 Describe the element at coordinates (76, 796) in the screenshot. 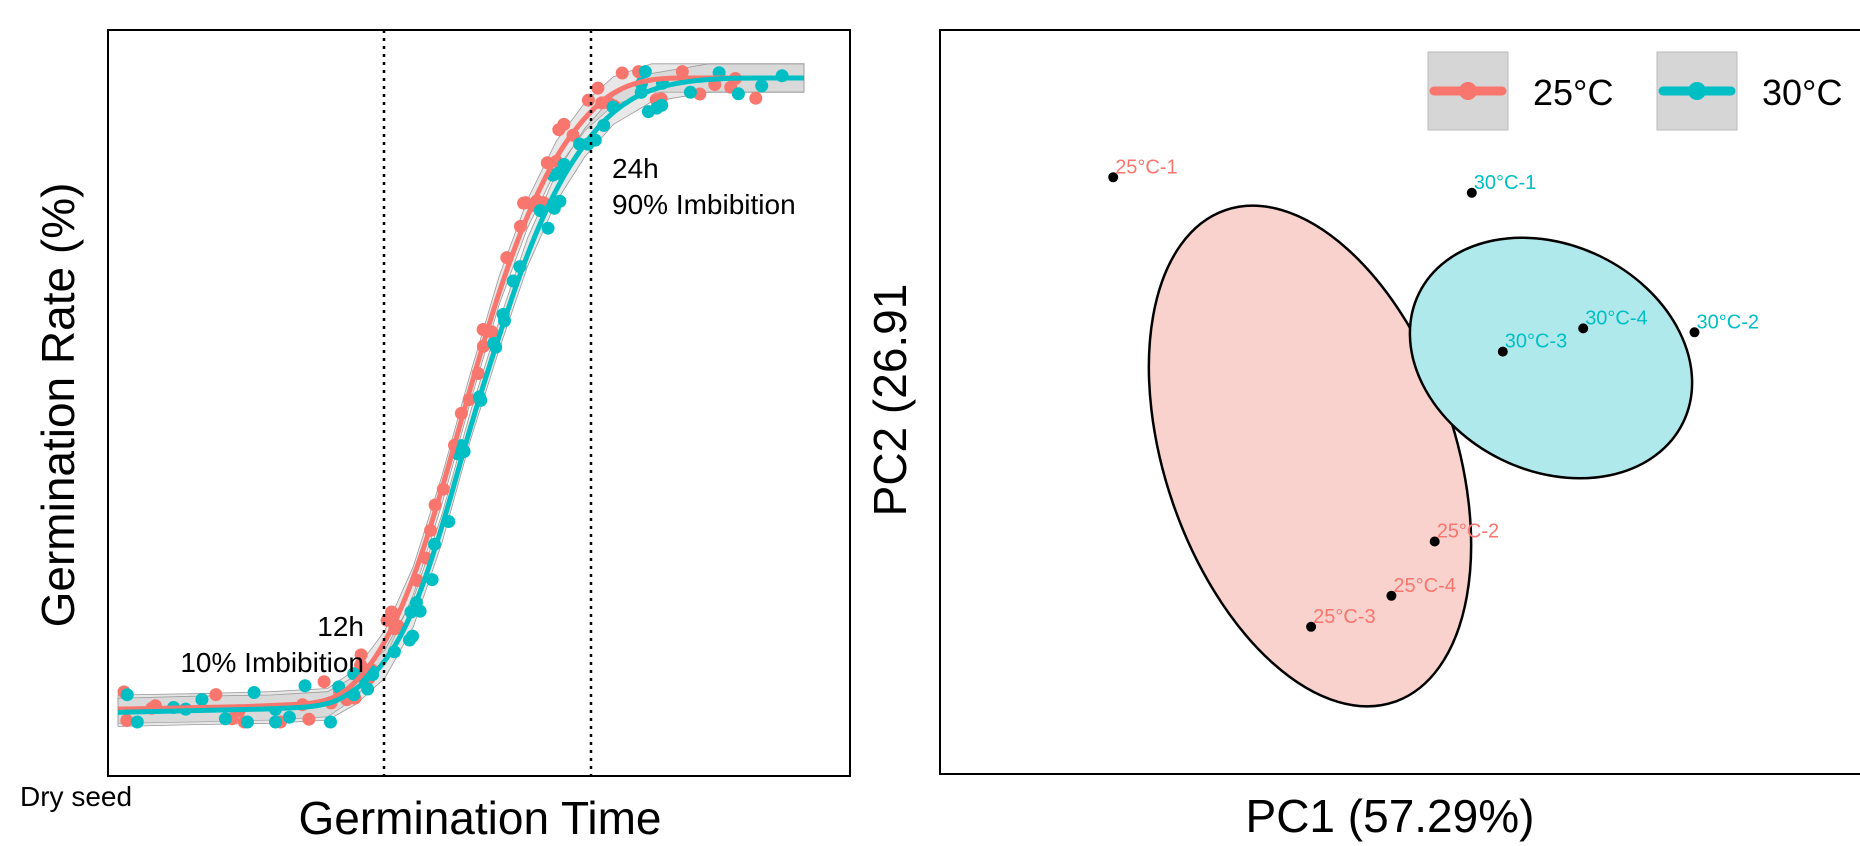

I see `x-start-label: Dry seed` at that location.